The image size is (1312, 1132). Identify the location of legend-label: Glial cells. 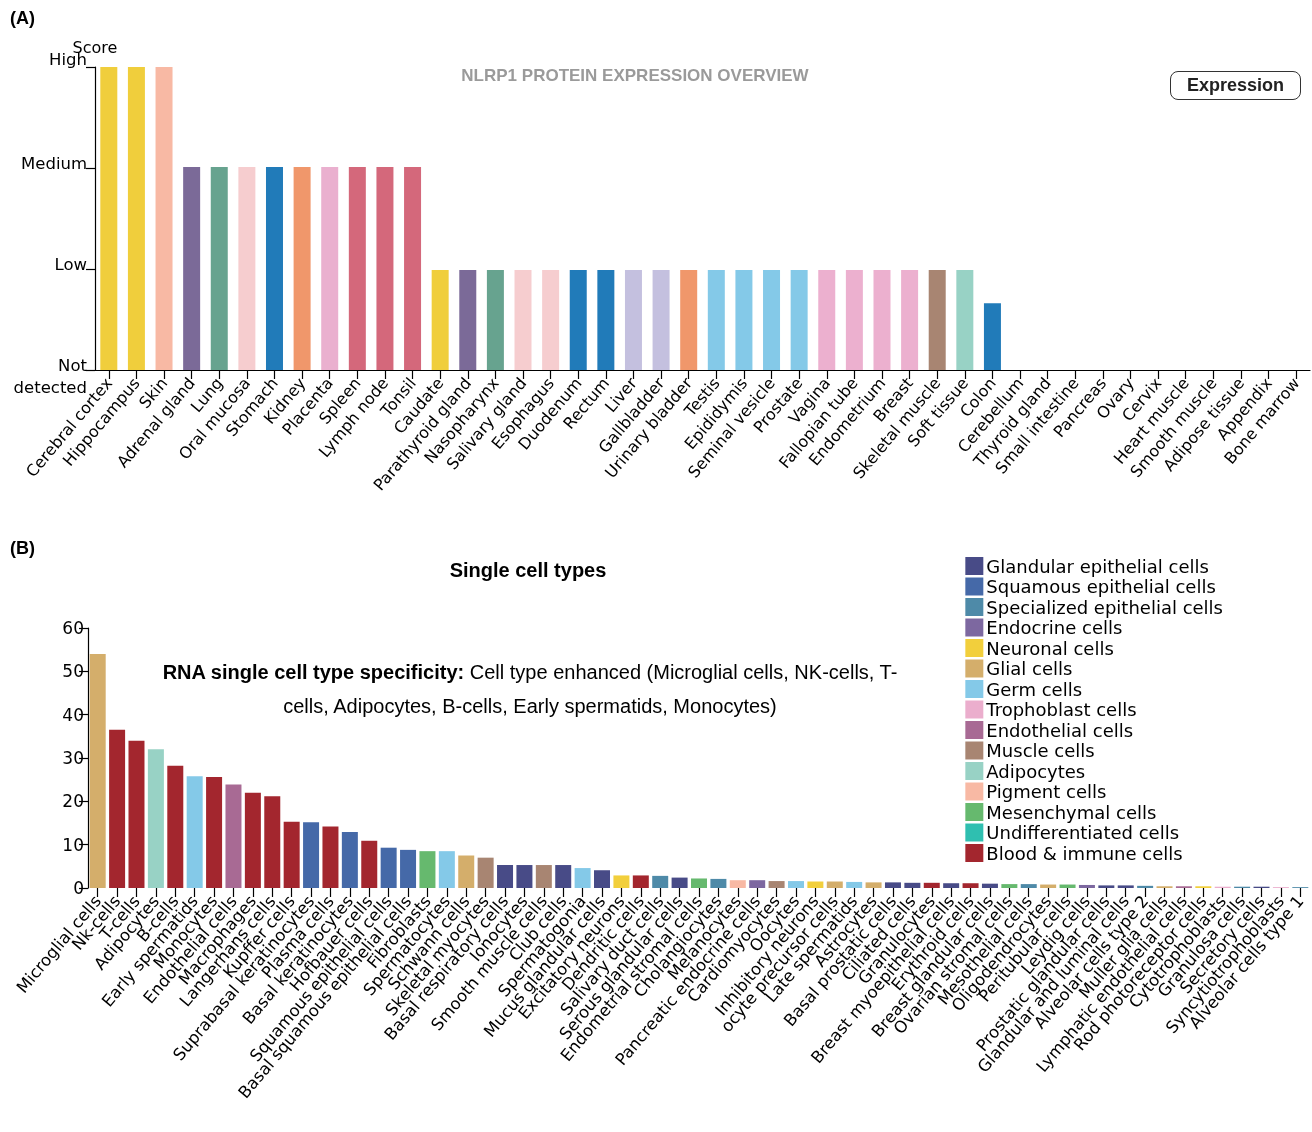
(1029, 668).